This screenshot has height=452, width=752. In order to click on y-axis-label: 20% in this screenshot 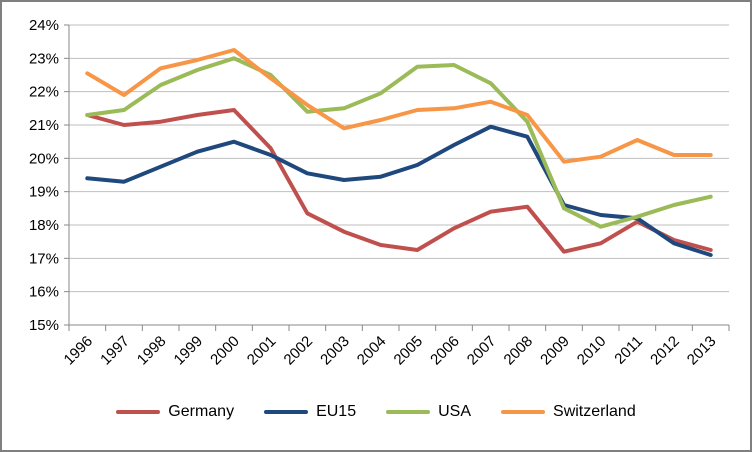, I will do `click(44, 158)`.